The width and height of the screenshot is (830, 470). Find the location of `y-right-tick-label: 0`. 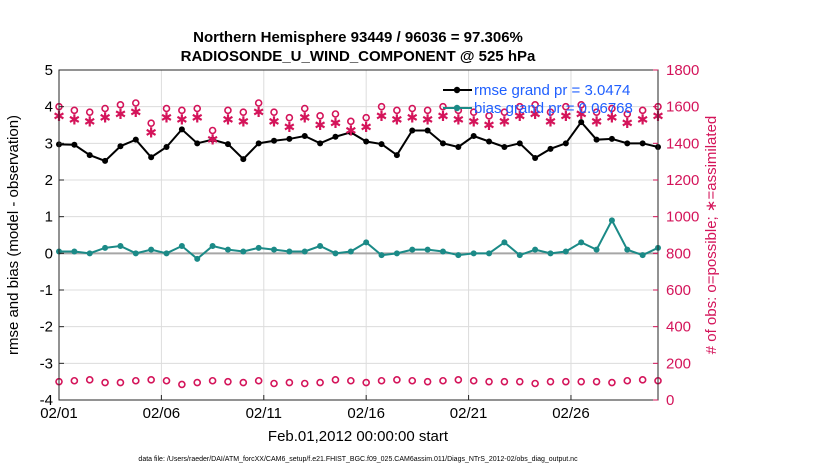

y-right-tick-label: 0 is located at coordinates (670, 400).